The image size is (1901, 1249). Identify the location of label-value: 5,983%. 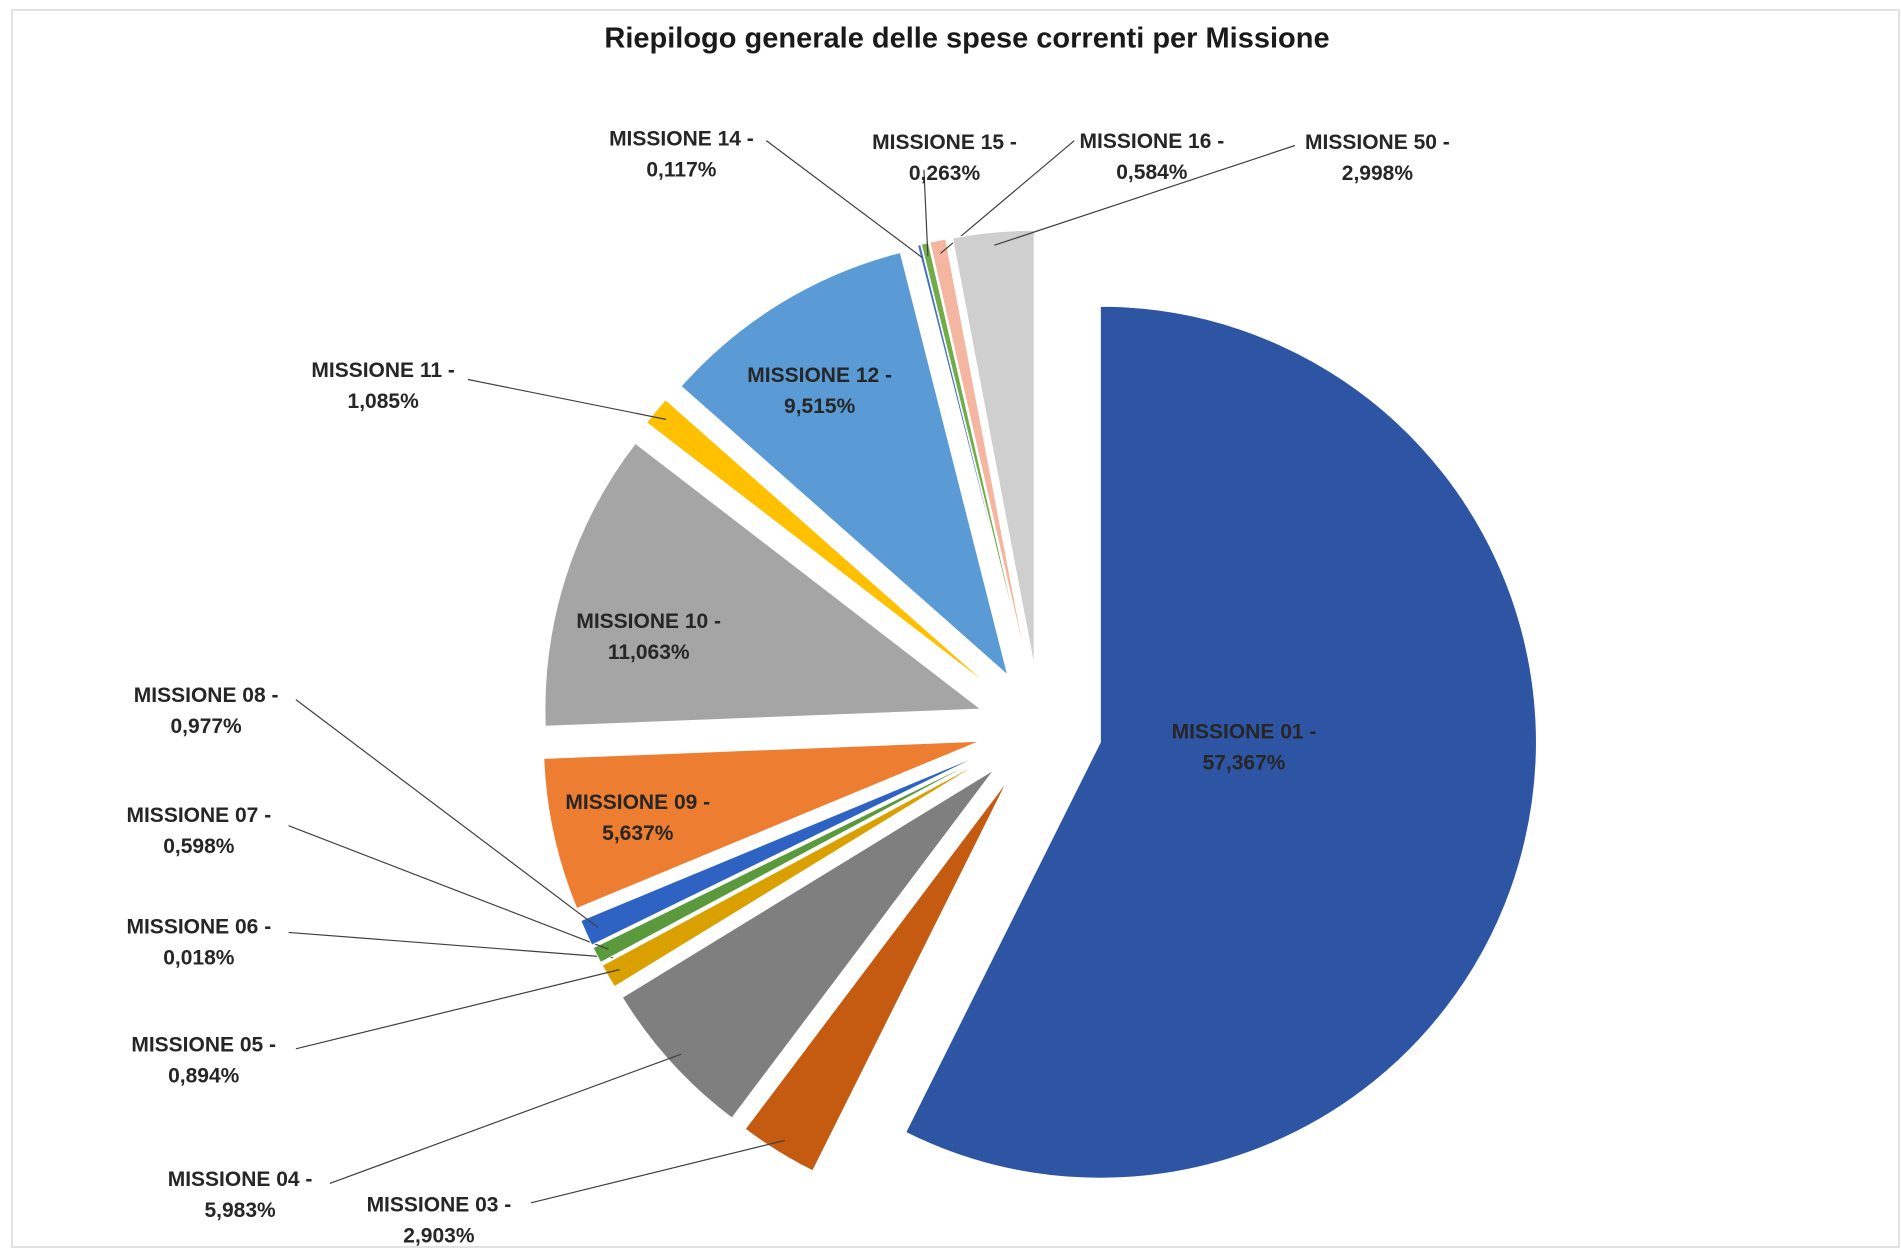
(240, 1210).